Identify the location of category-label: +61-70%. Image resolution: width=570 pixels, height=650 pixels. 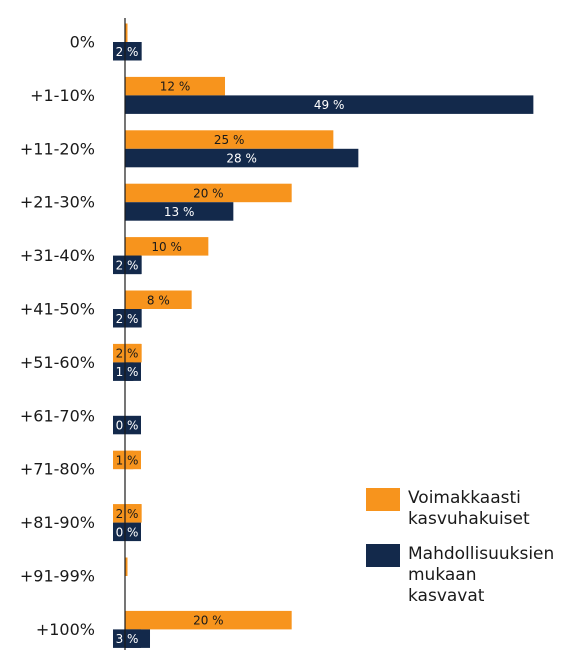
(57, 415).